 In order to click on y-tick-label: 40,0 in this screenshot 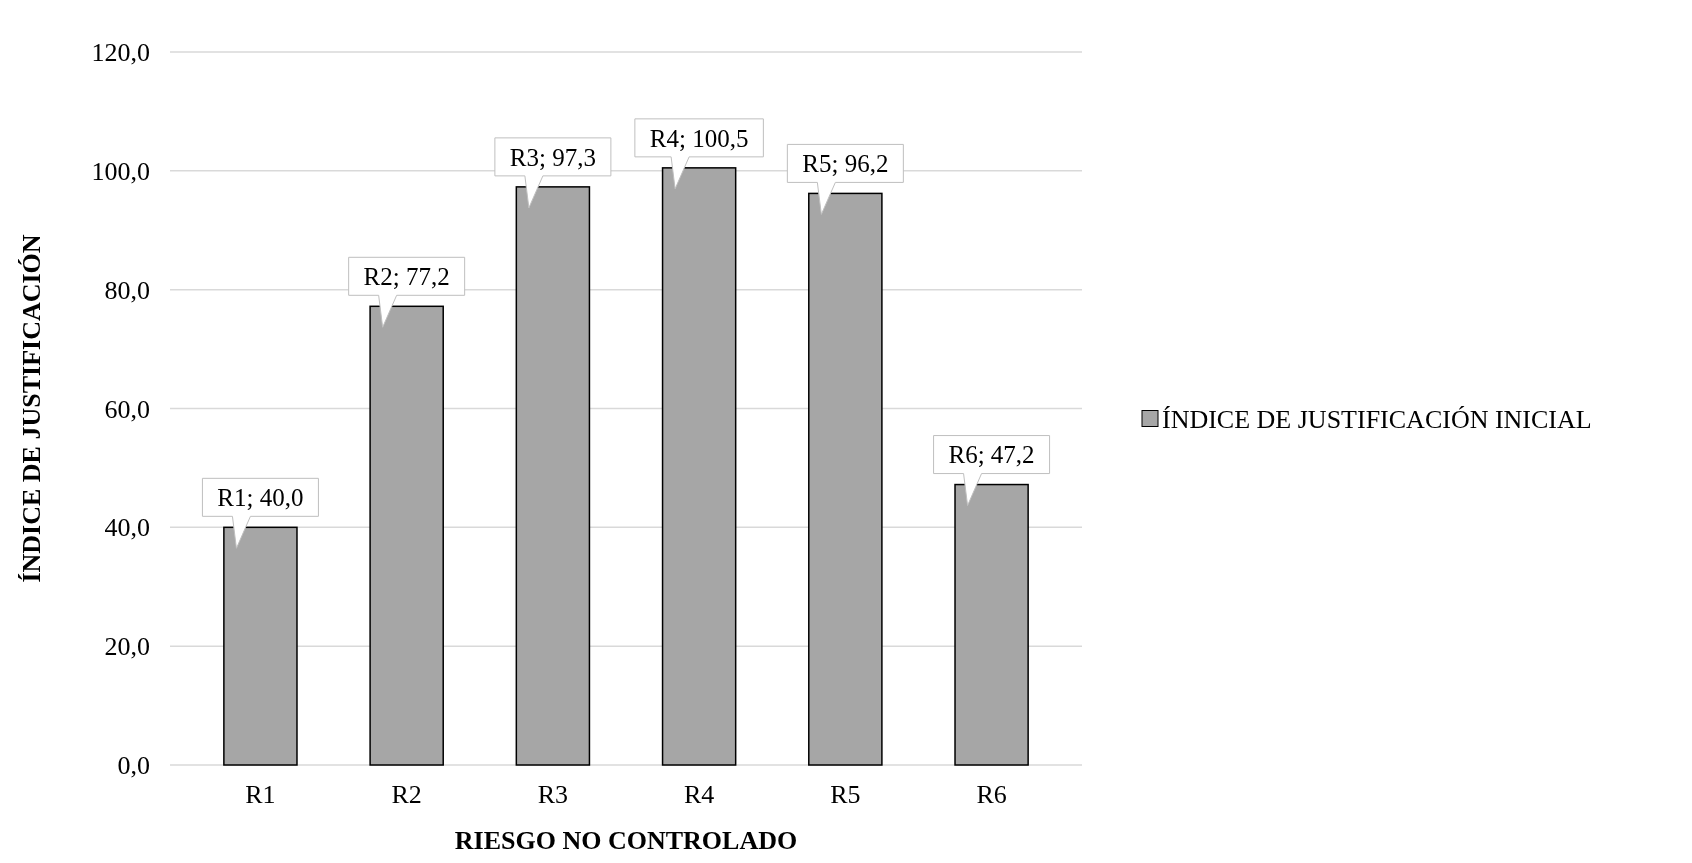, I will do `click(127, 528)`.